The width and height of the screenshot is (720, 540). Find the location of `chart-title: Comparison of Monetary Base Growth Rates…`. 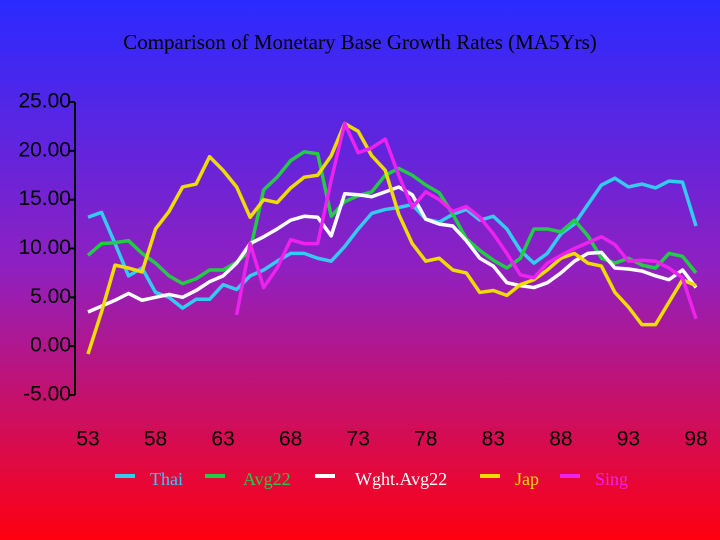

chart-title: Comparison of Monetary Base Growth Rates… is located at coordinates (360, 42).